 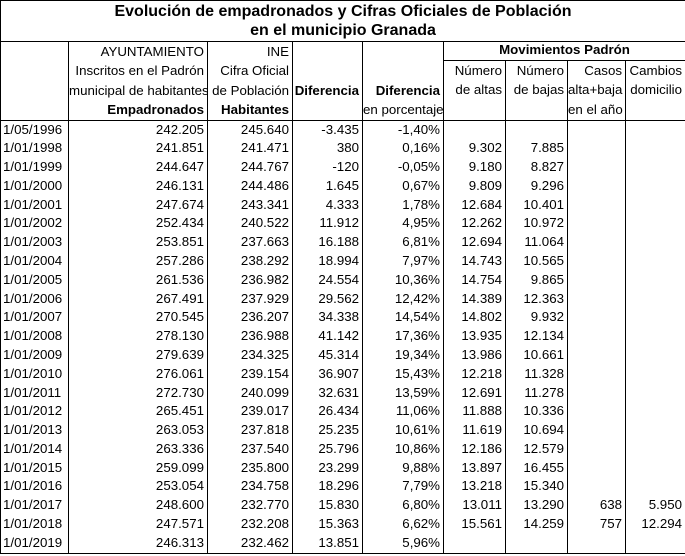 I want to click on date-cell: 1/01/2005, so click(x=34, y=280).